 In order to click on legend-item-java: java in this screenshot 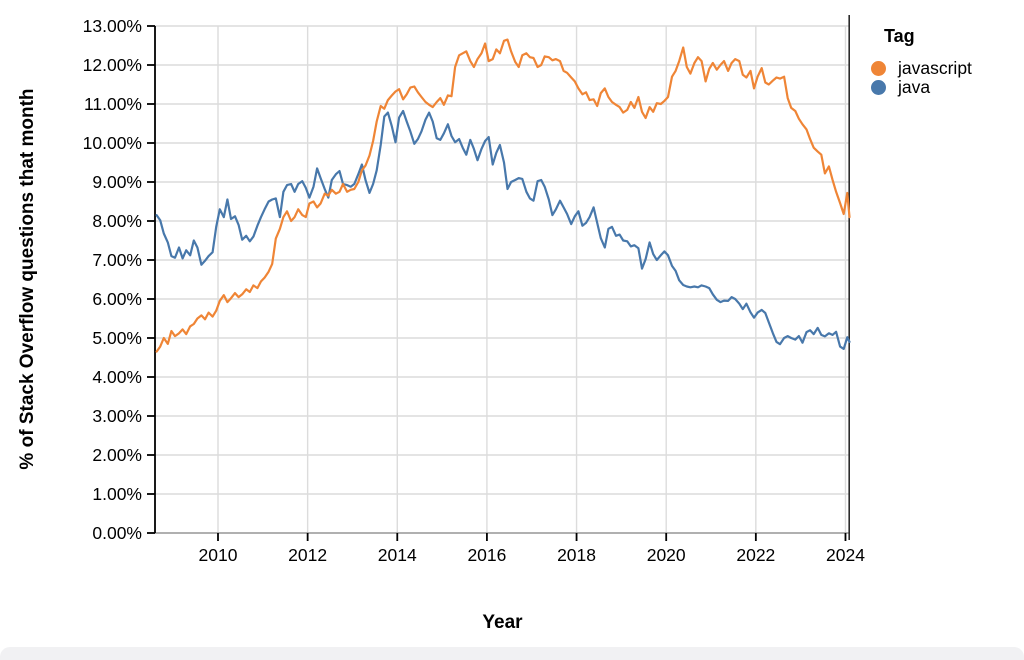, I will do `click(921, 87)`.